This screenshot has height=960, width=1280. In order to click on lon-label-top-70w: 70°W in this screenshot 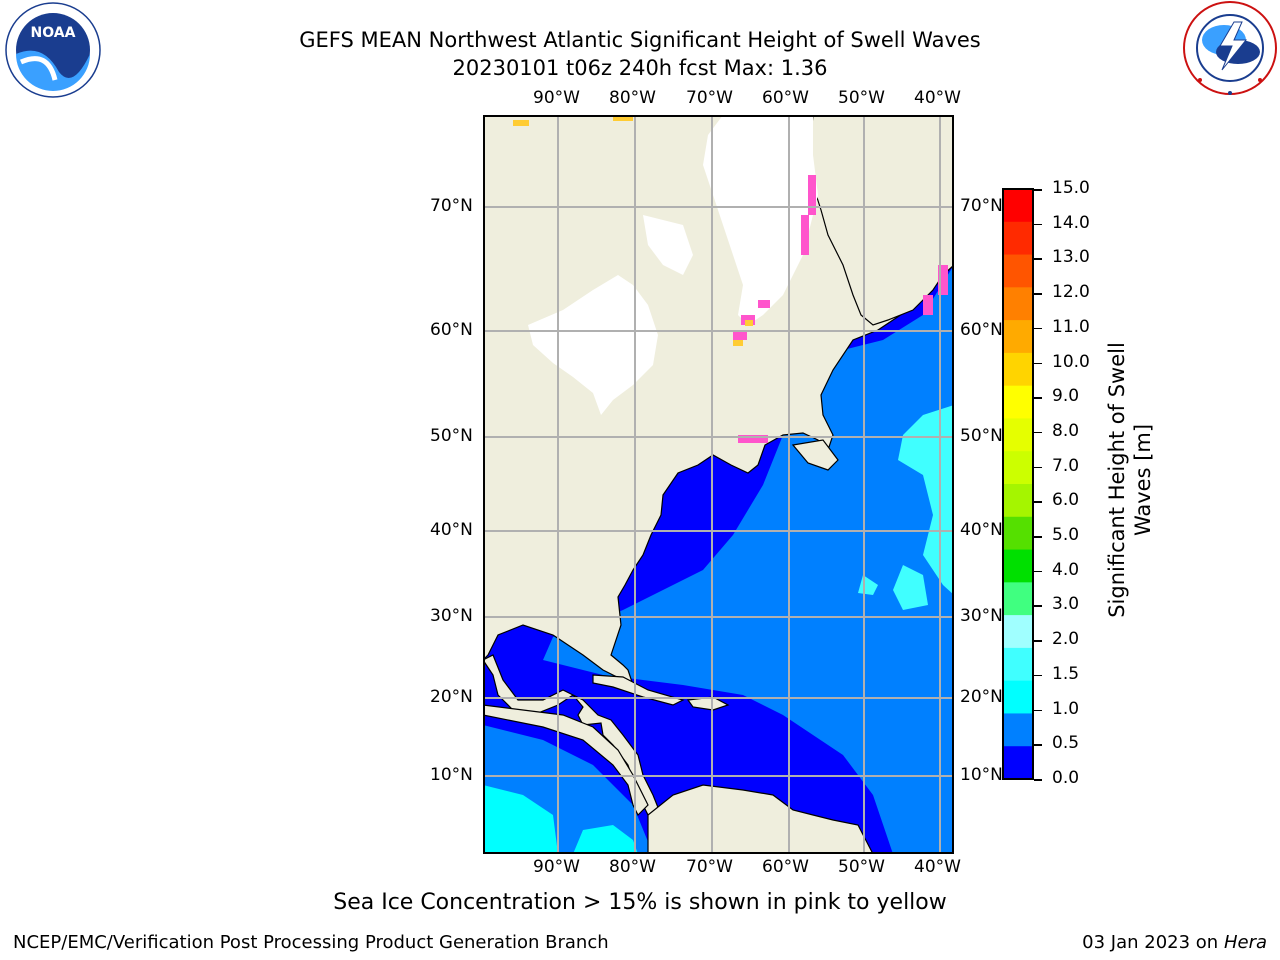, I will do `click(709, 98)`.